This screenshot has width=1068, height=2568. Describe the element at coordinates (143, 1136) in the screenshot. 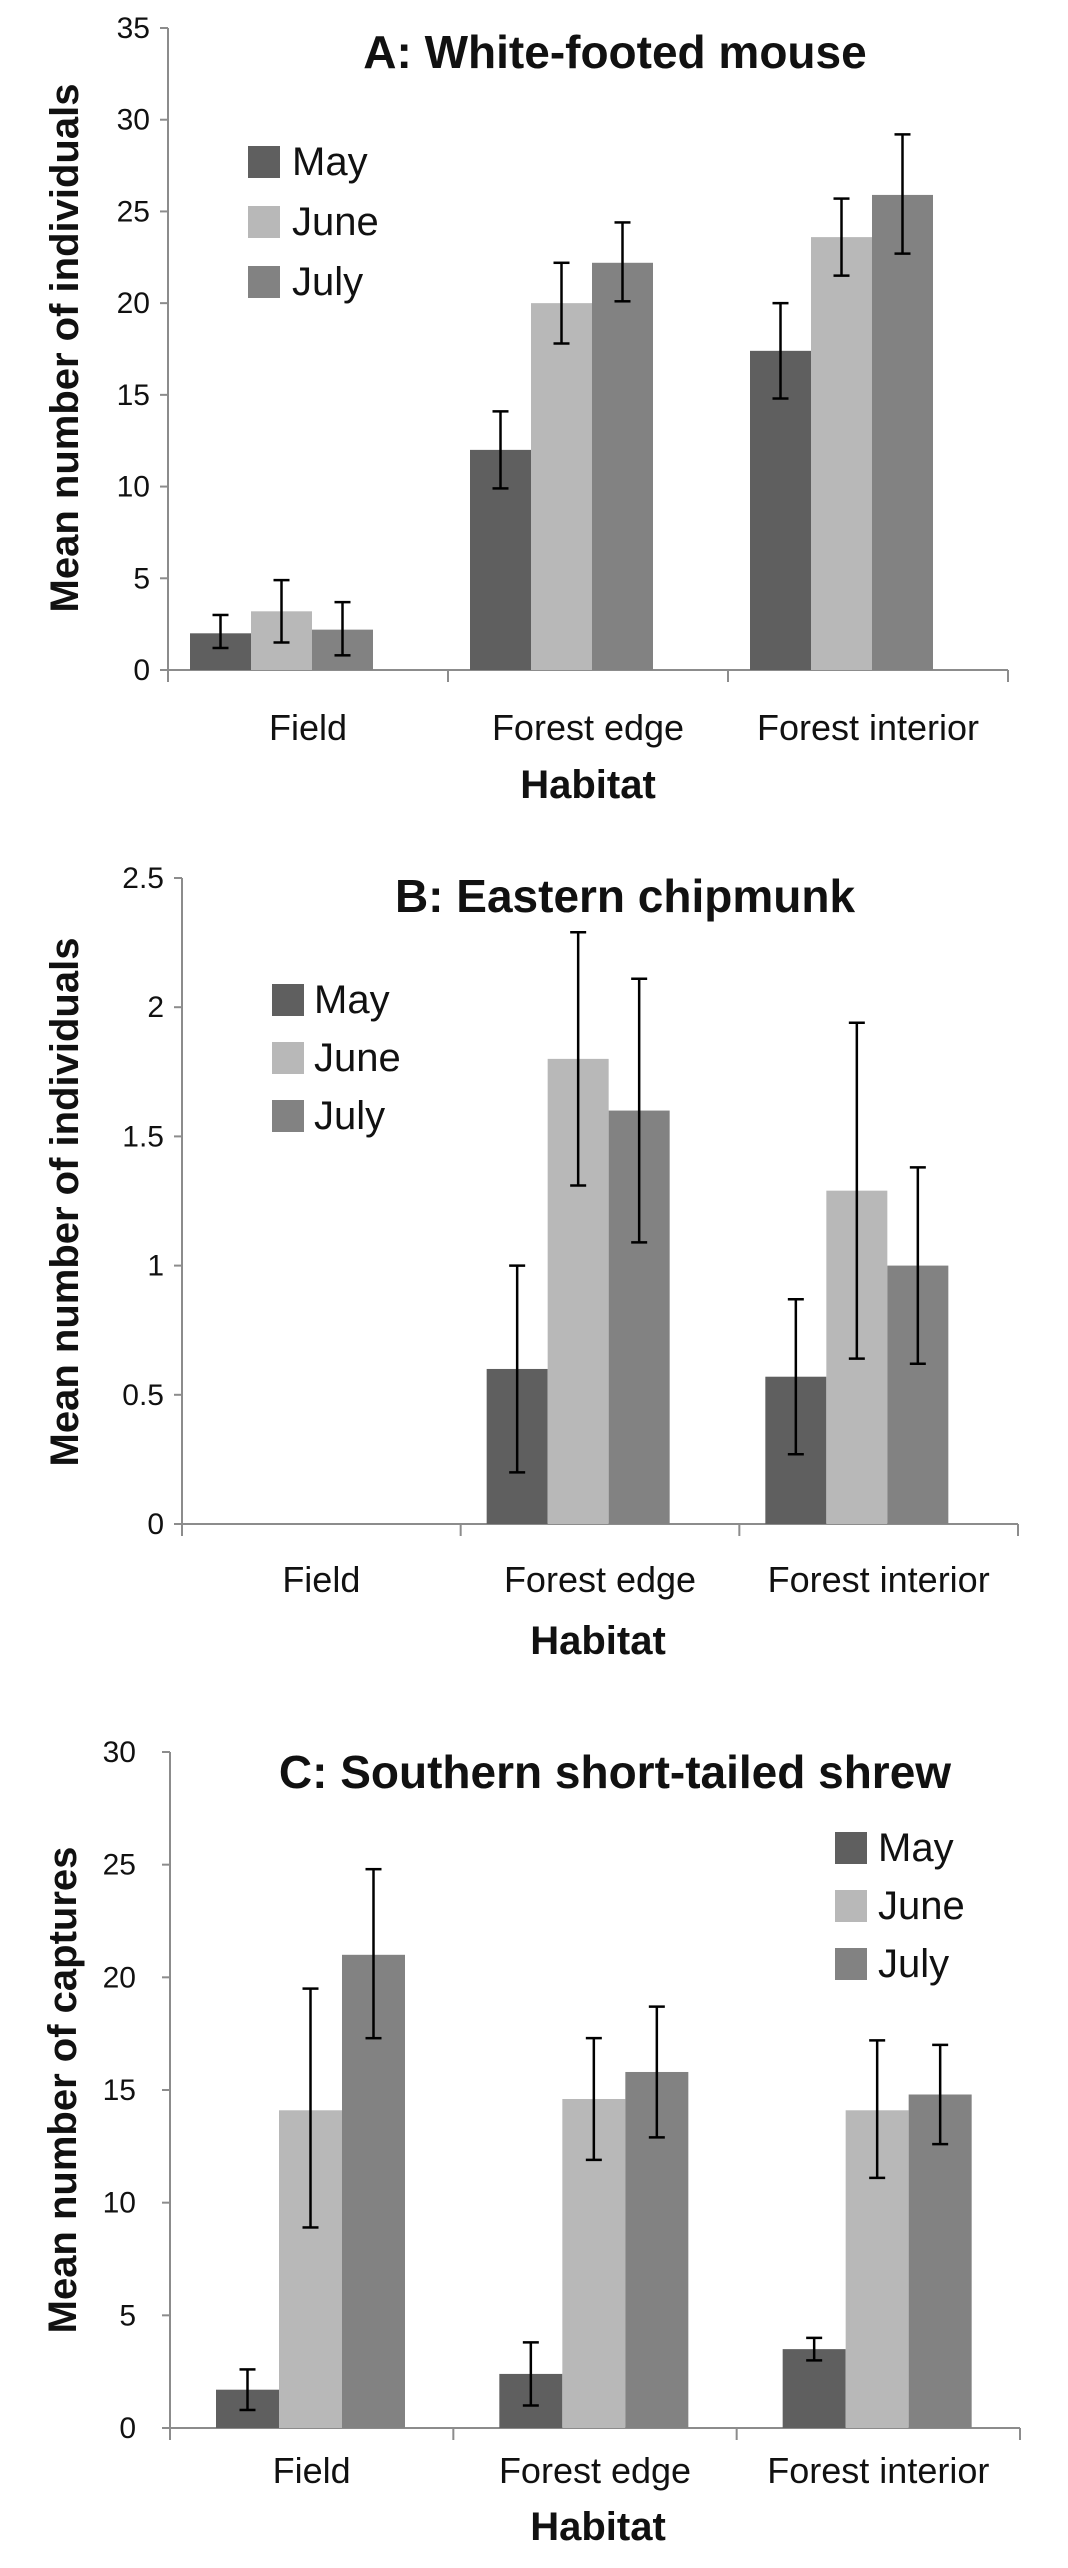

I see `y-tick-label: 1.5` at that location.